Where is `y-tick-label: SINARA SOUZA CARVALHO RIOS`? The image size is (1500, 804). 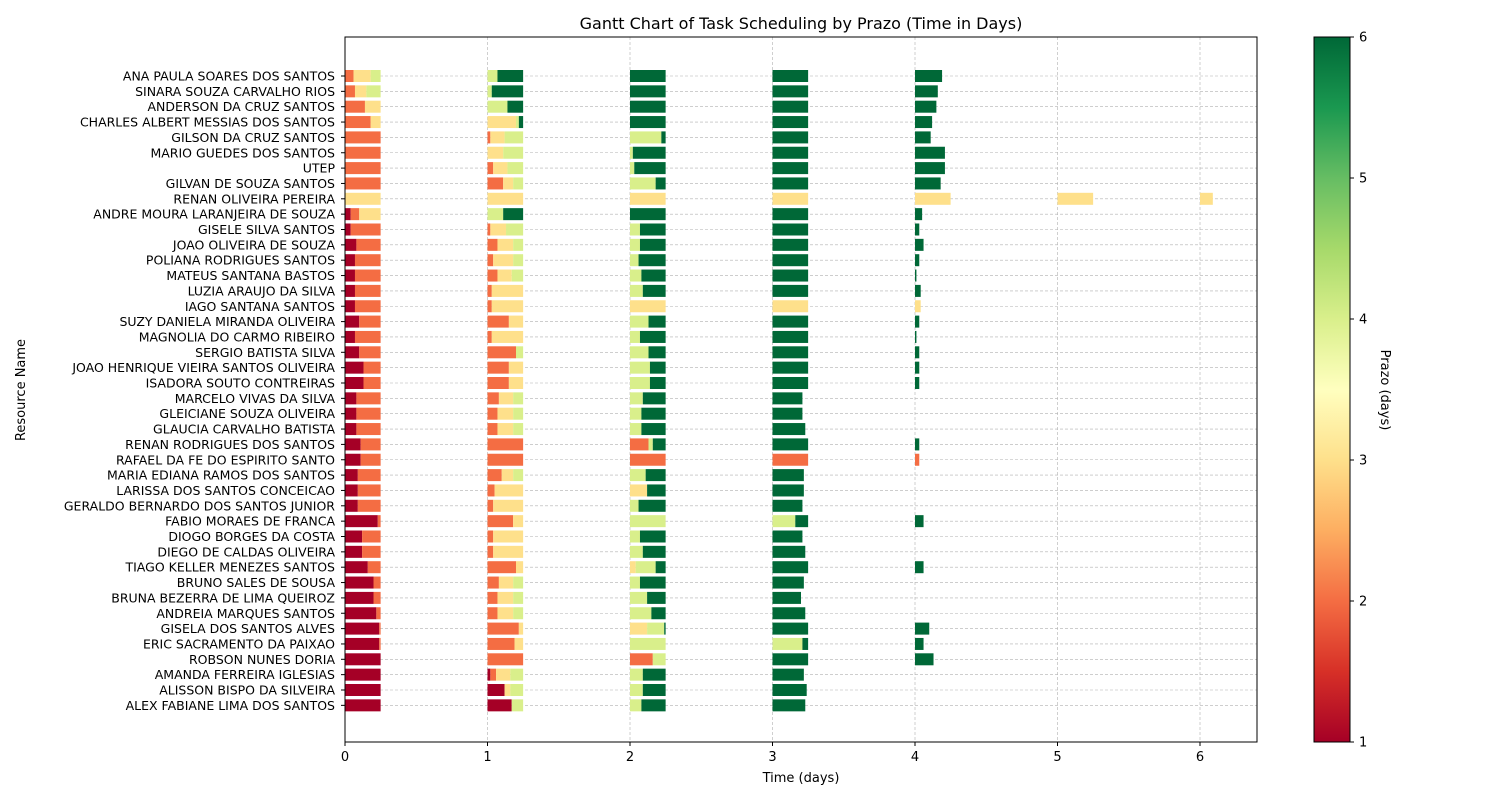
y-tick-label: SINARA SOUZA CARVALHO RIOS is located at coordinates (235, 91).